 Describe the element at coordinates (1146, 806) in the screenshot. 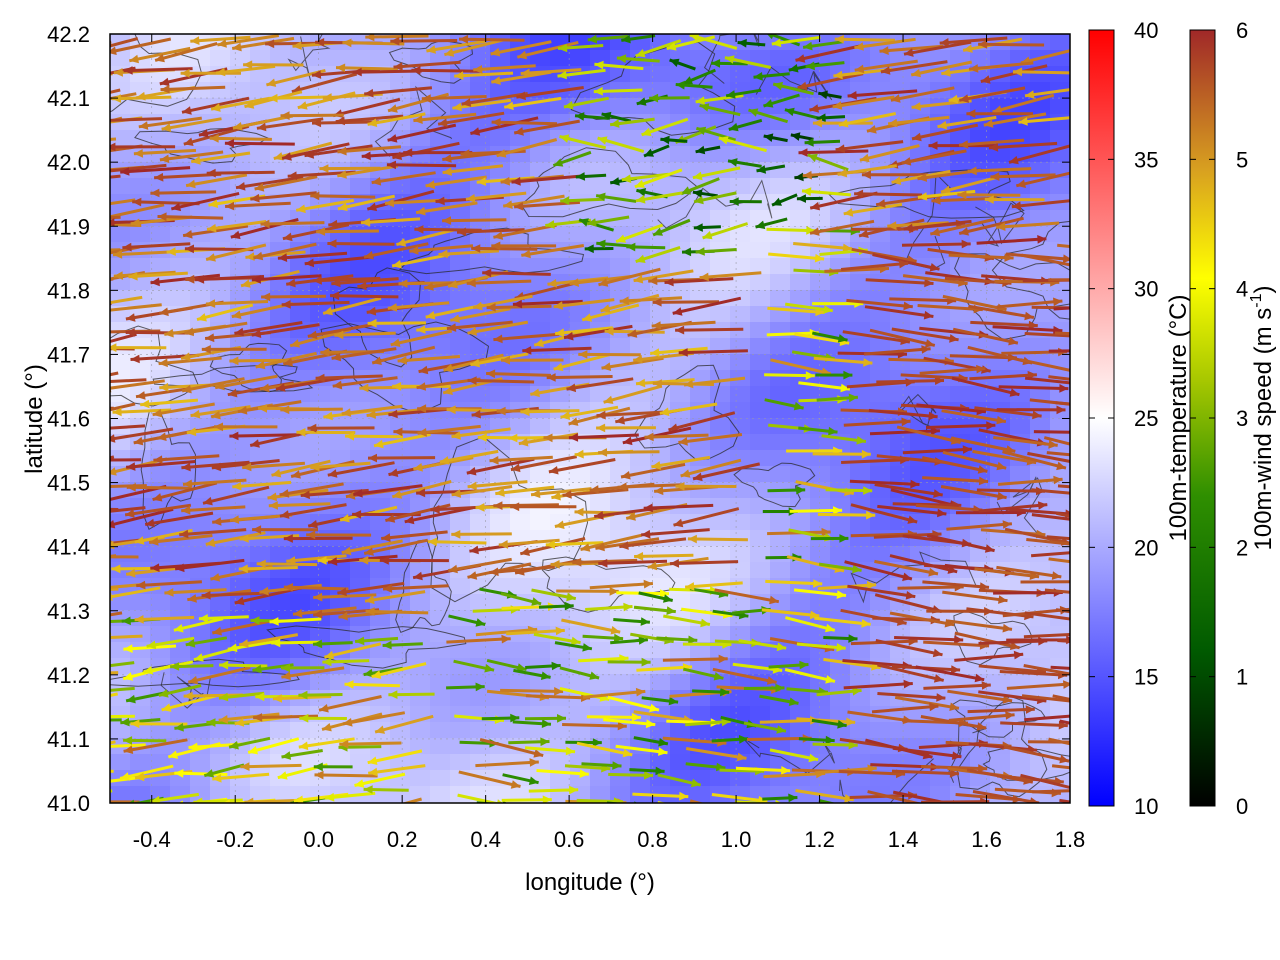

I see `colorbar-tick-label: 10` at that location.